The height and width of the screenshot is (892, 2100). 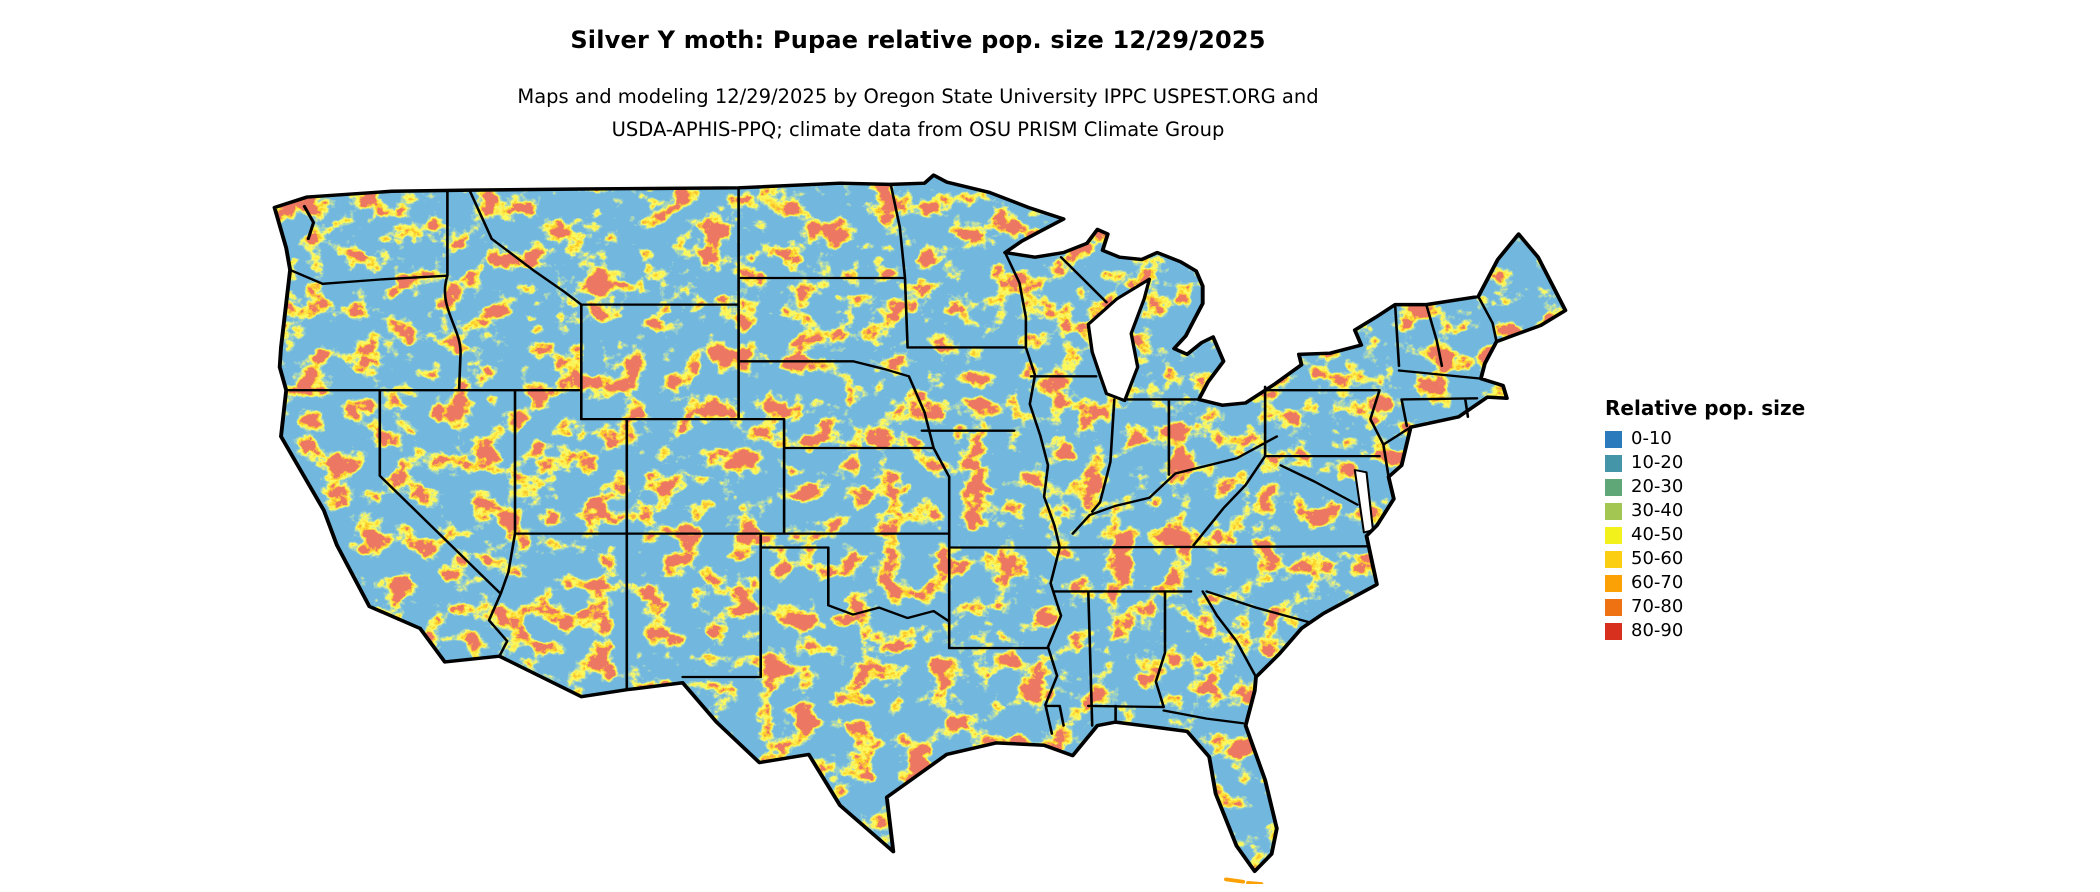 I want to click on legend-label: 10-20, so click(x=1657, y=462).